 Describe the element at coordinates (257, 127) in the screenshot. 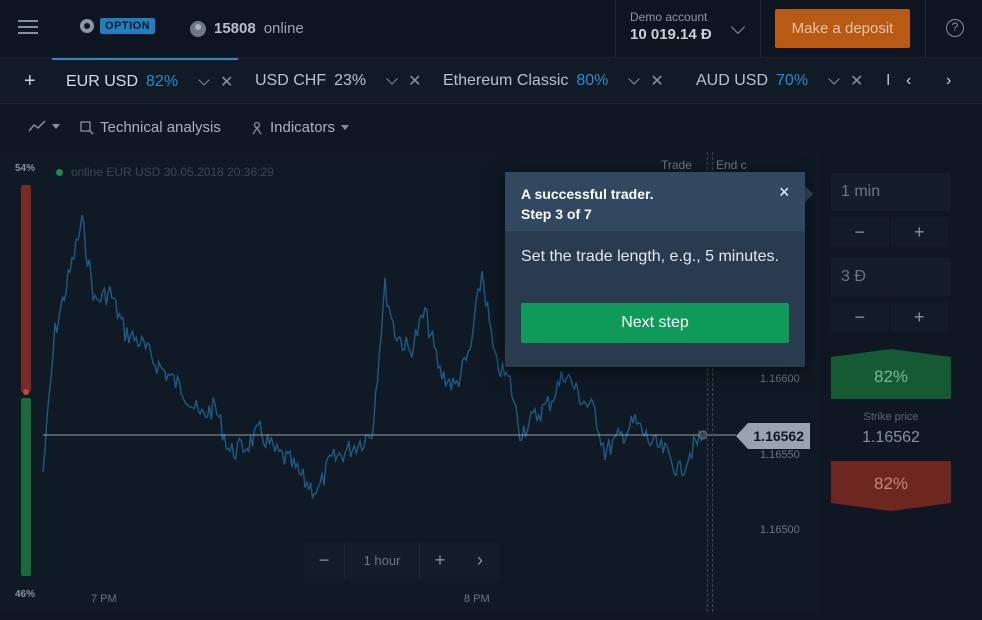

I see `indicator-icon` at that location.